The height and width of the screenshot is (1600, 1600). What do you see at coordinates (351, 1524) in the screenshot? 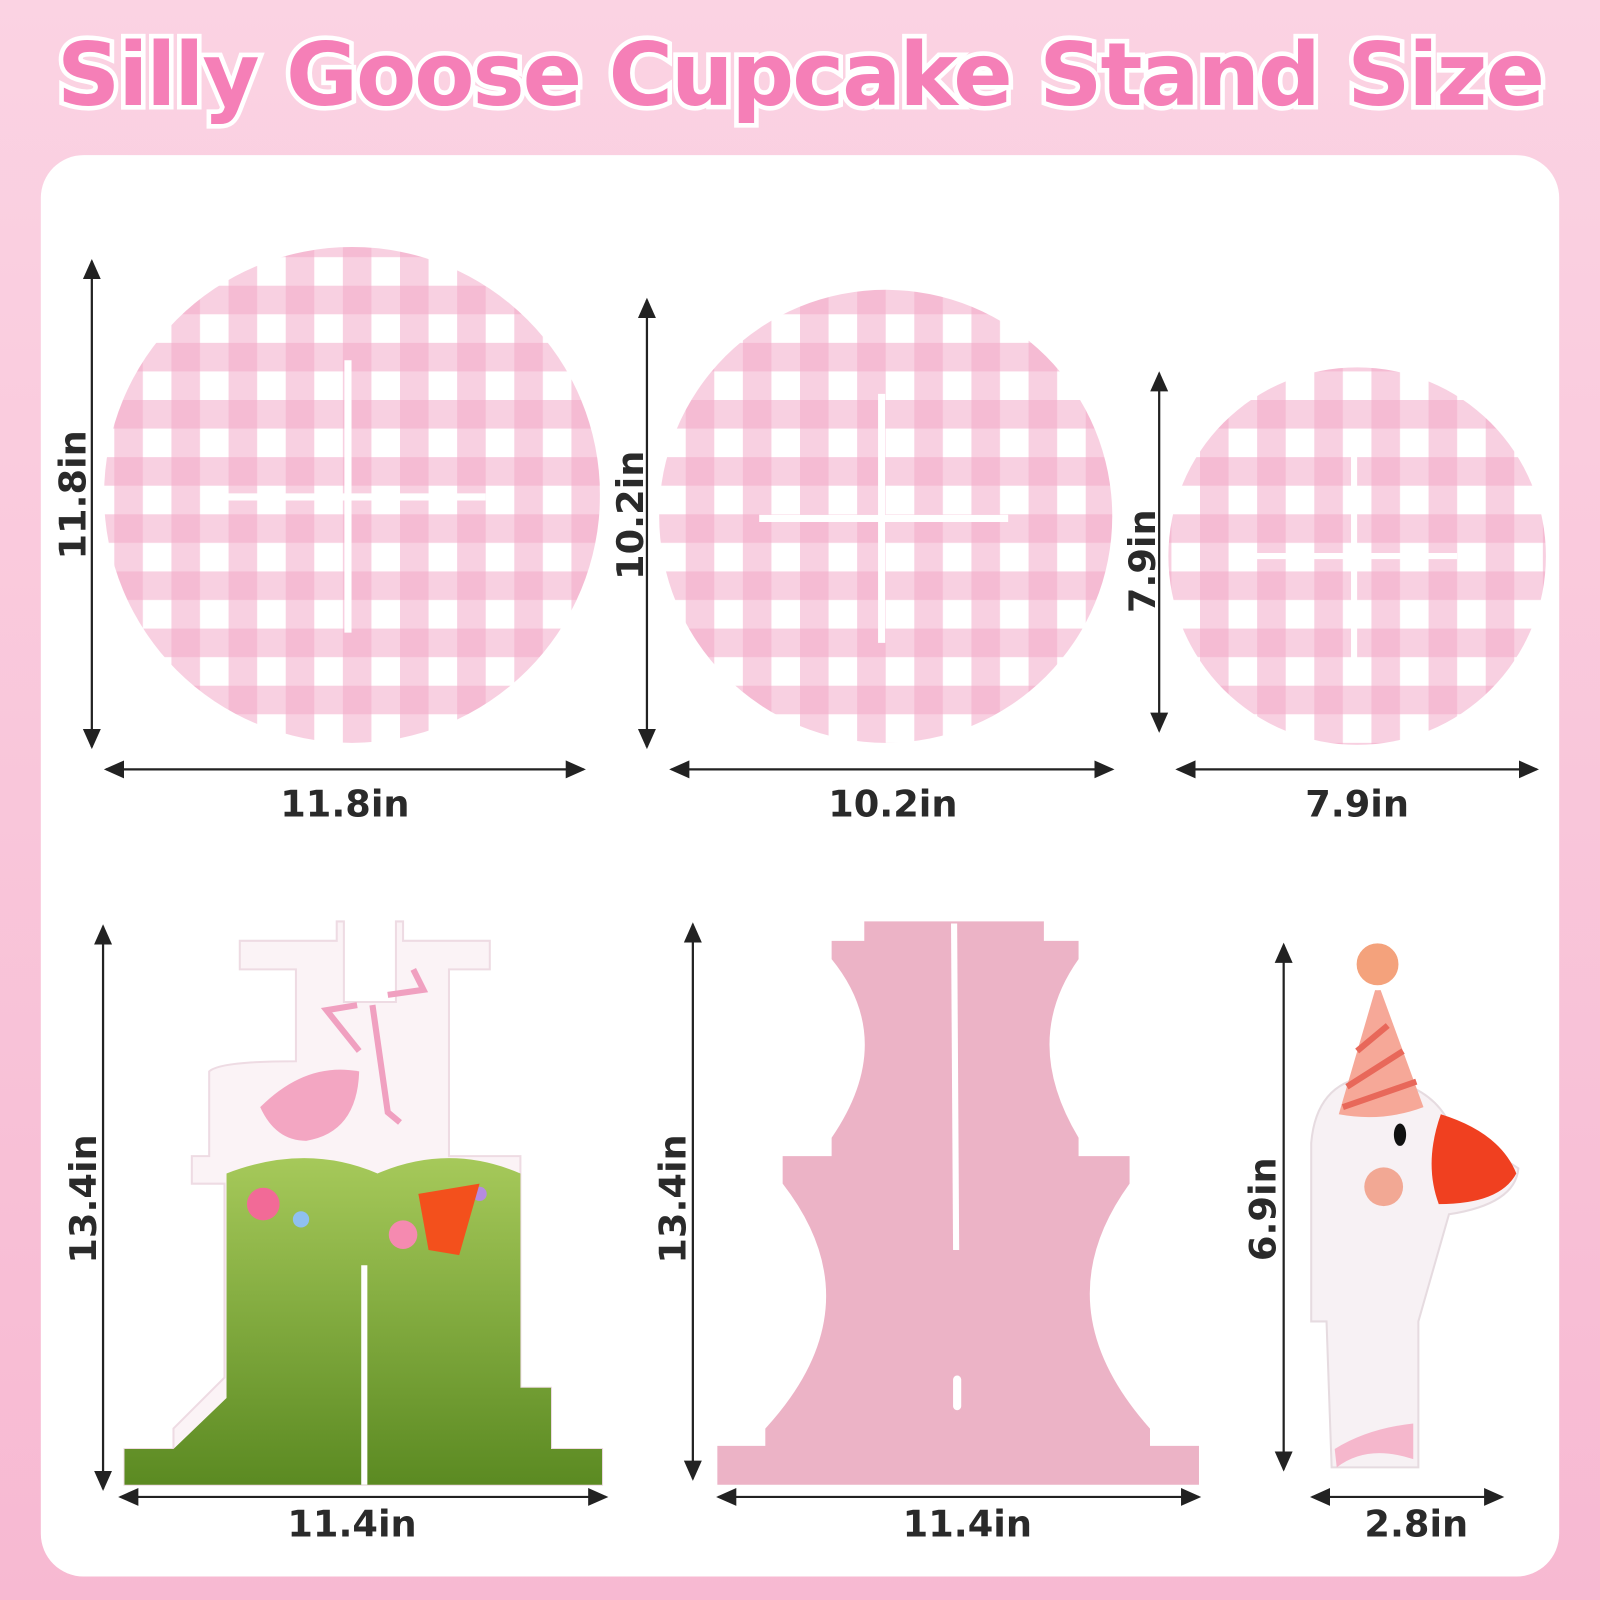
I see `grass-support-width: 11.4in` at bounding box center [351, 1524].